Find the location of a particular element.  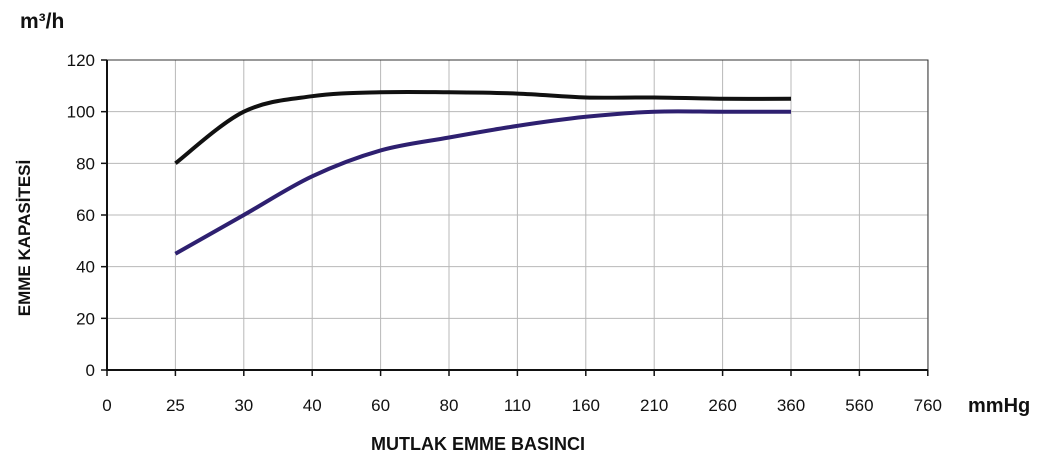

x-tick-label: 25 is located at coordinates (175, 405).